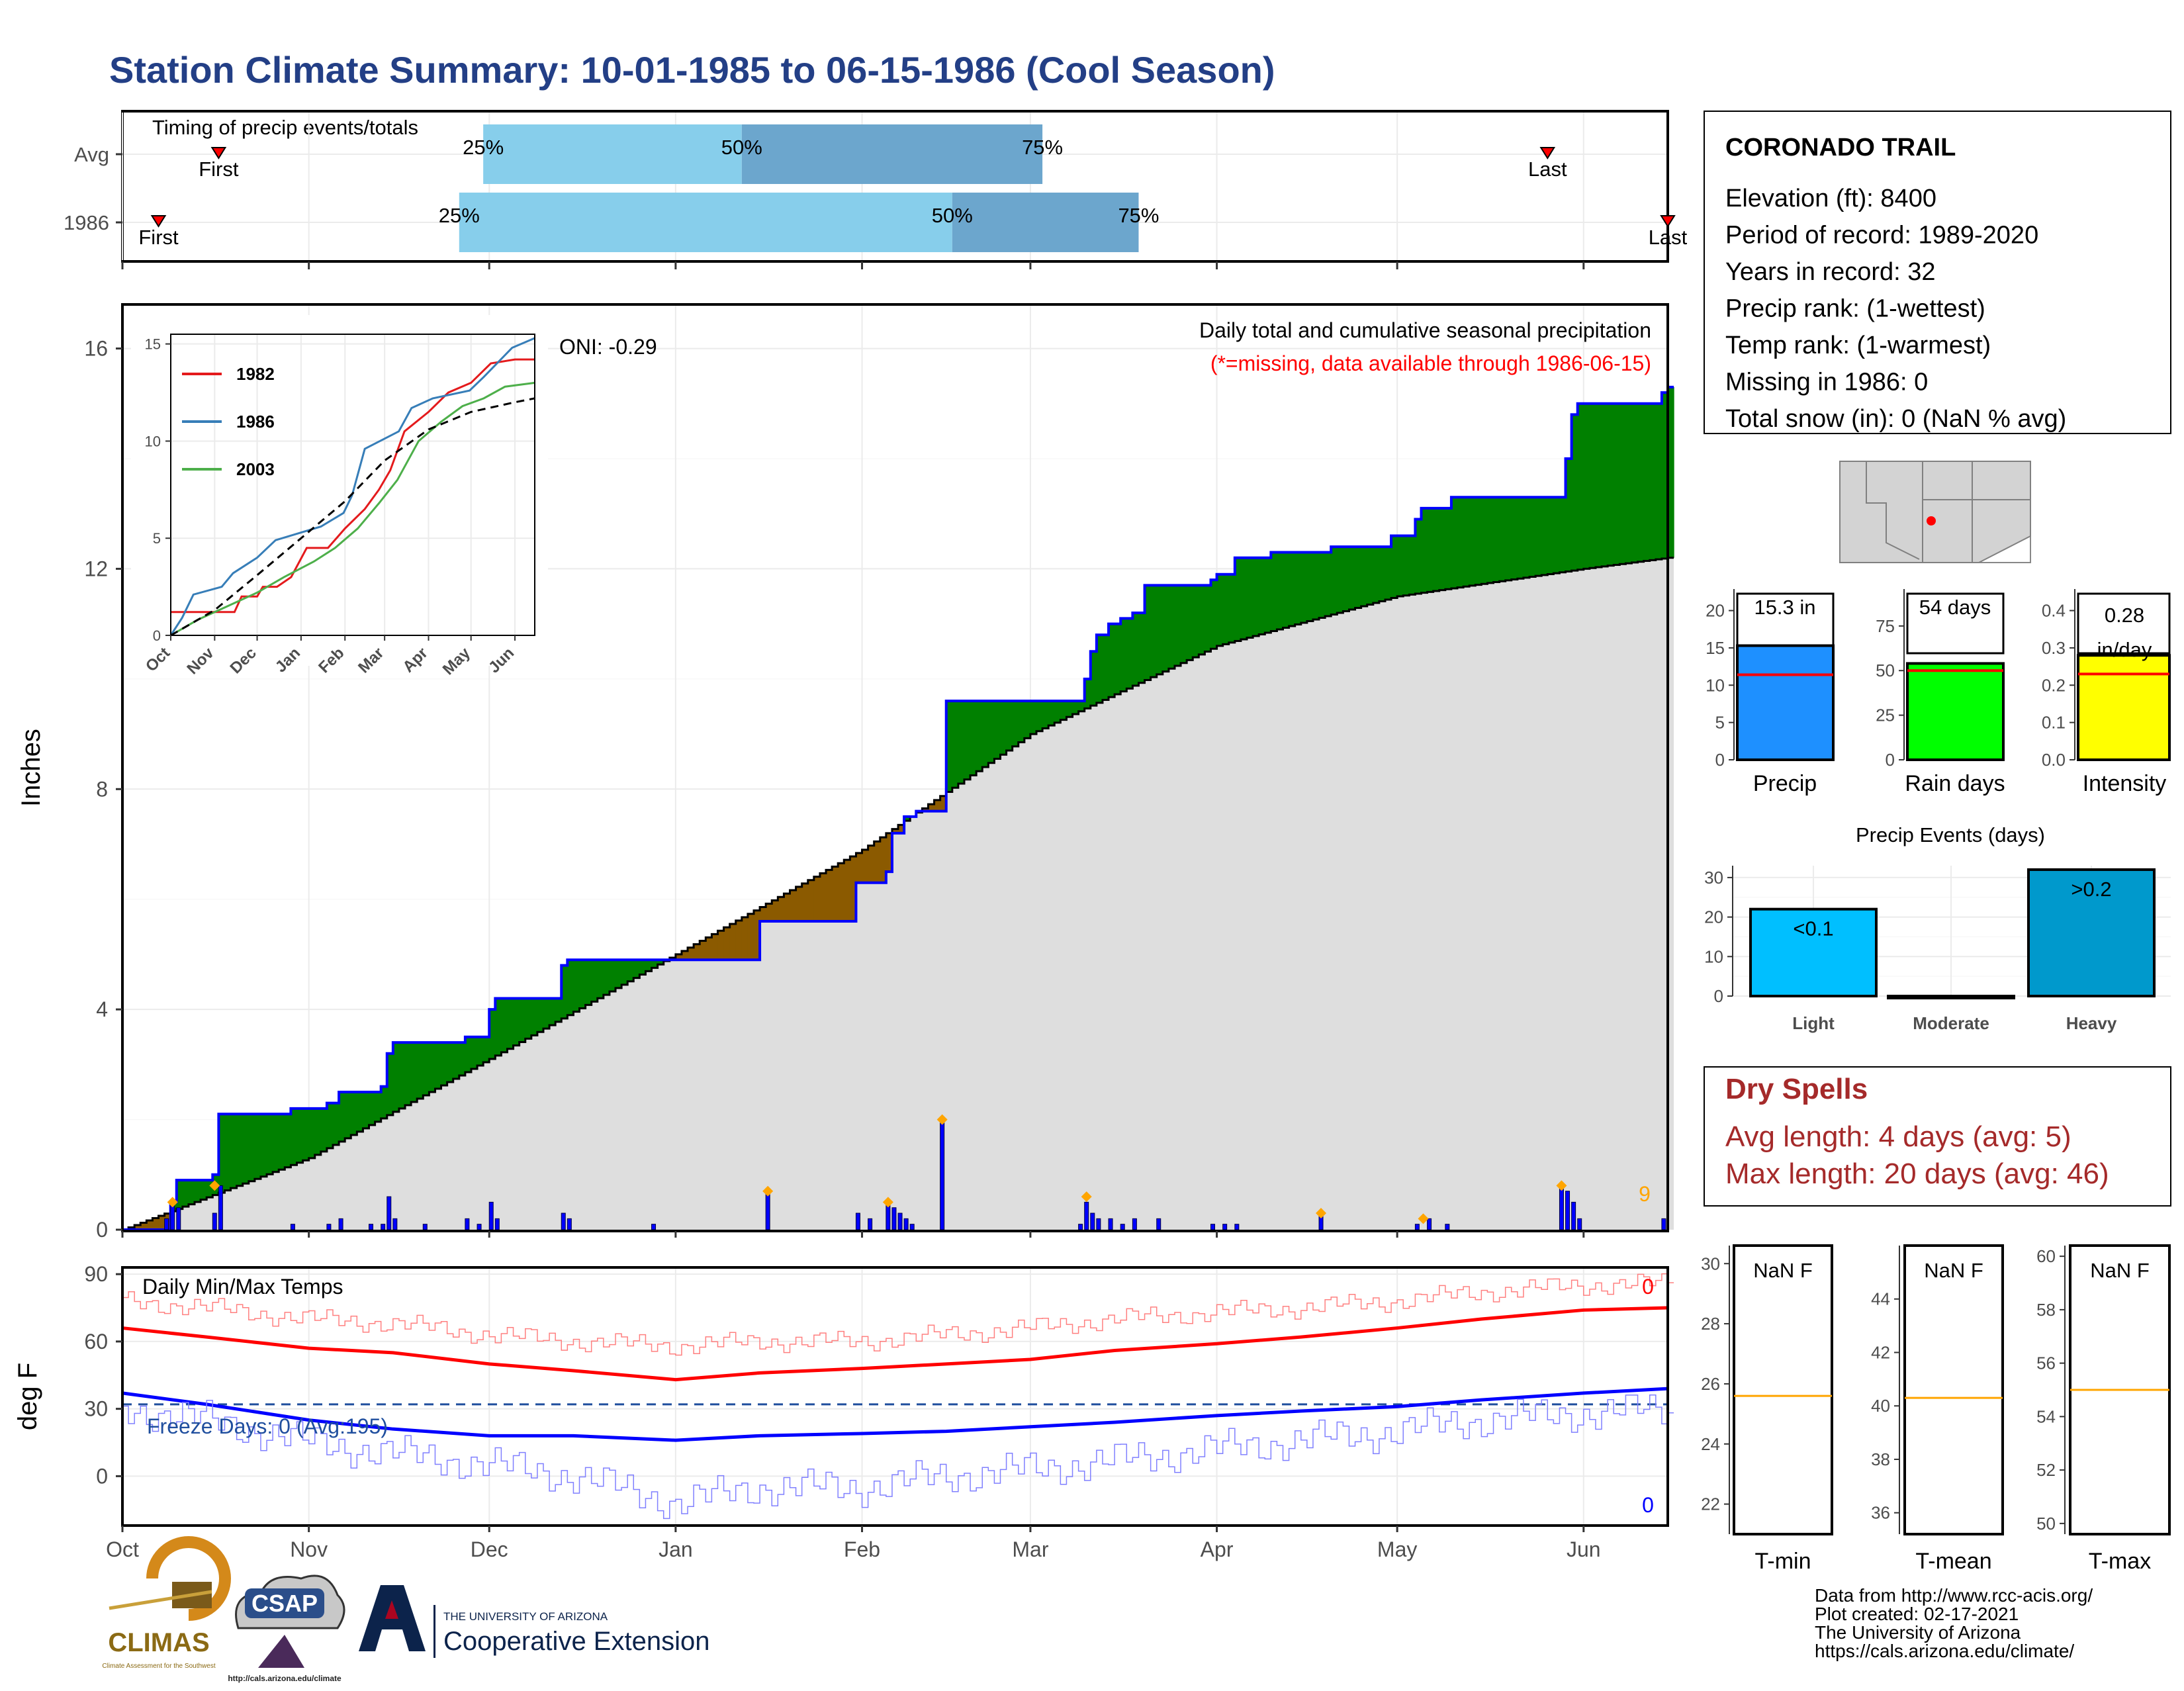 The image size is (2184, 1691). What do you see at coordinates (895, 1414) in the screenshot?
I see `tmin-average-line` at bounding box center [895, 1414].